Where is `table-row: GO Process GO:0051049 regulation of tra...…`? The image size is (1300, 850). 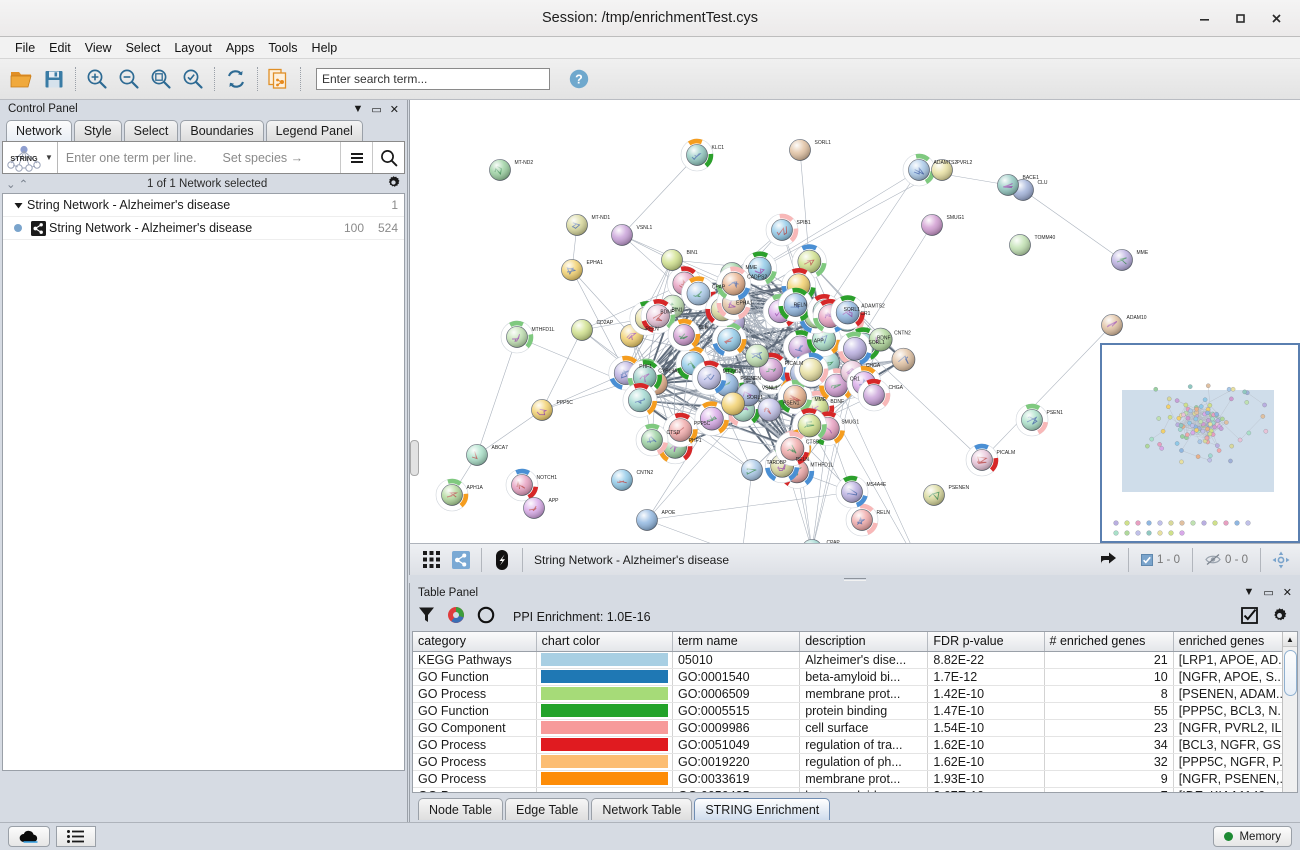
table-row: GO Process GO:0051049 regulation of tra...… is located at coordinates (855, 745).